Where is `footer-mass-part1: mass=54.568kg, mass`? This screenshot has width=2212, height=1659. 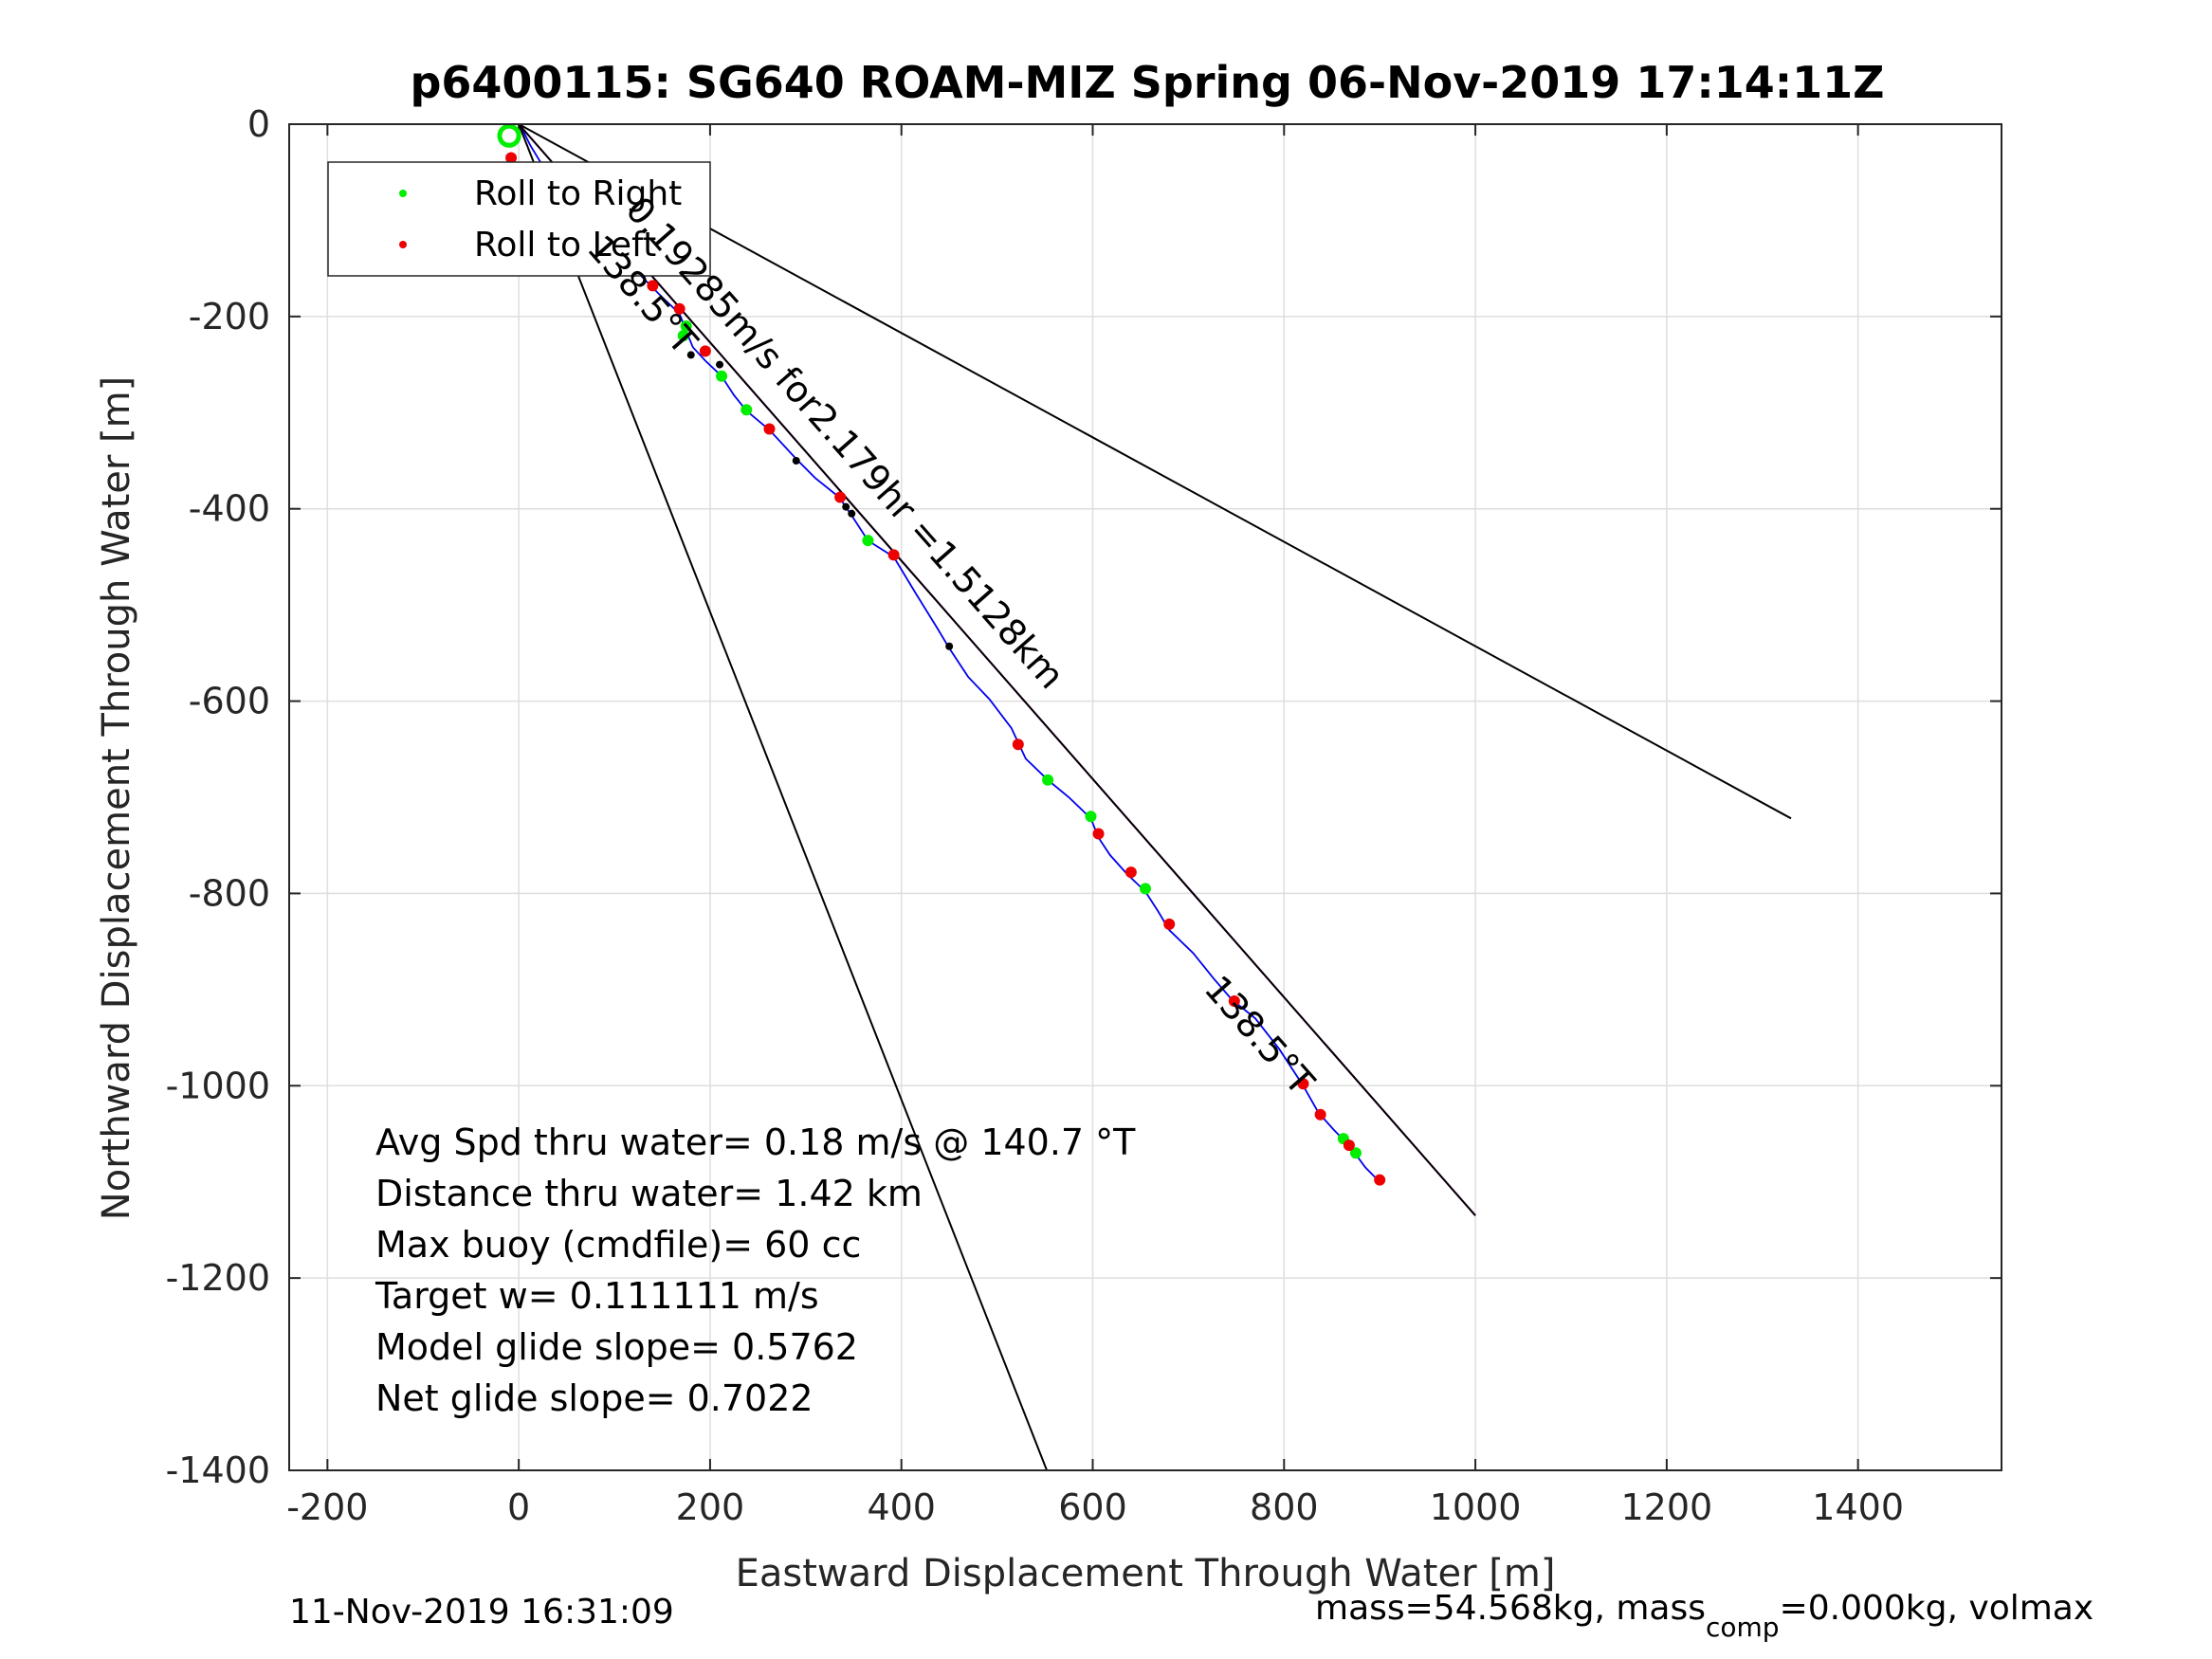 footer-mass-part1: mass=54.568kg, mass is located at coordinates (1510, 1608).